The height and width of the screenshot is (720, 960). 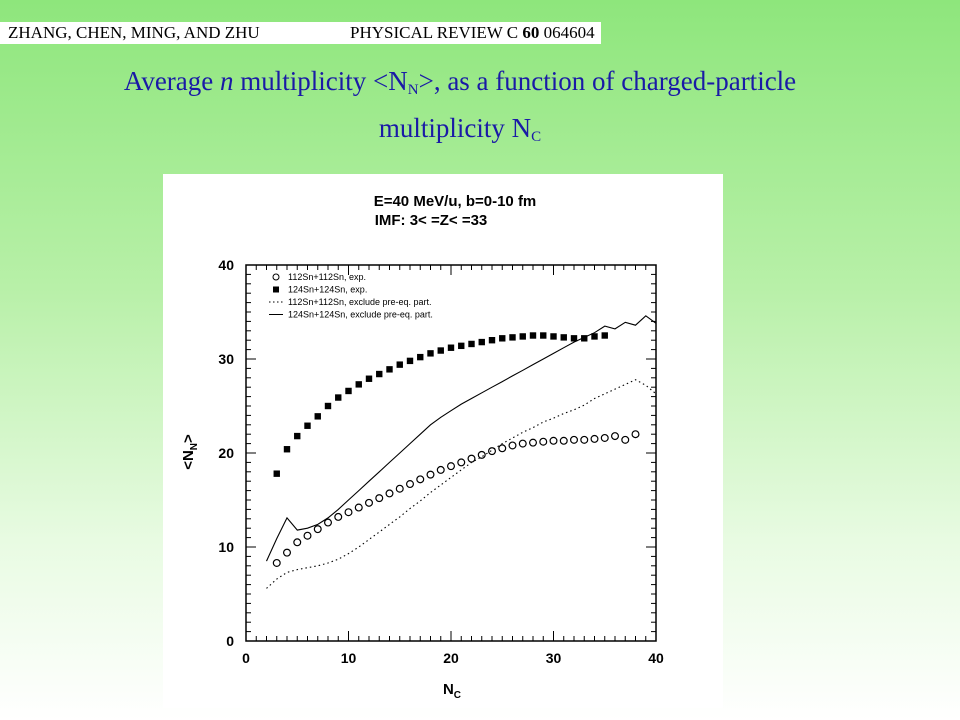 What do you see at coordinates (226, 359) in the screenshot?
I see `y-tick-label: 30` at bounding box center [226, 359].